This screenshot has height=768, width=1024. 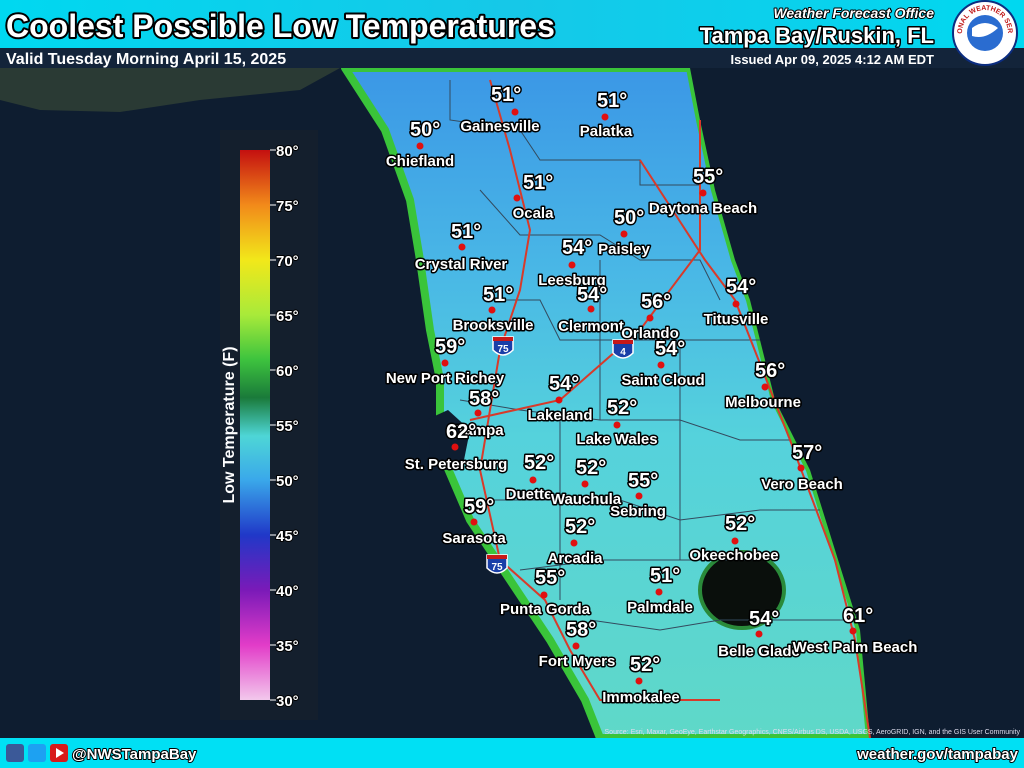 What do you see at coordinates (650, 333) in the screenshot?
I see `city-name: Orlando` at bounding box center [650, 333].